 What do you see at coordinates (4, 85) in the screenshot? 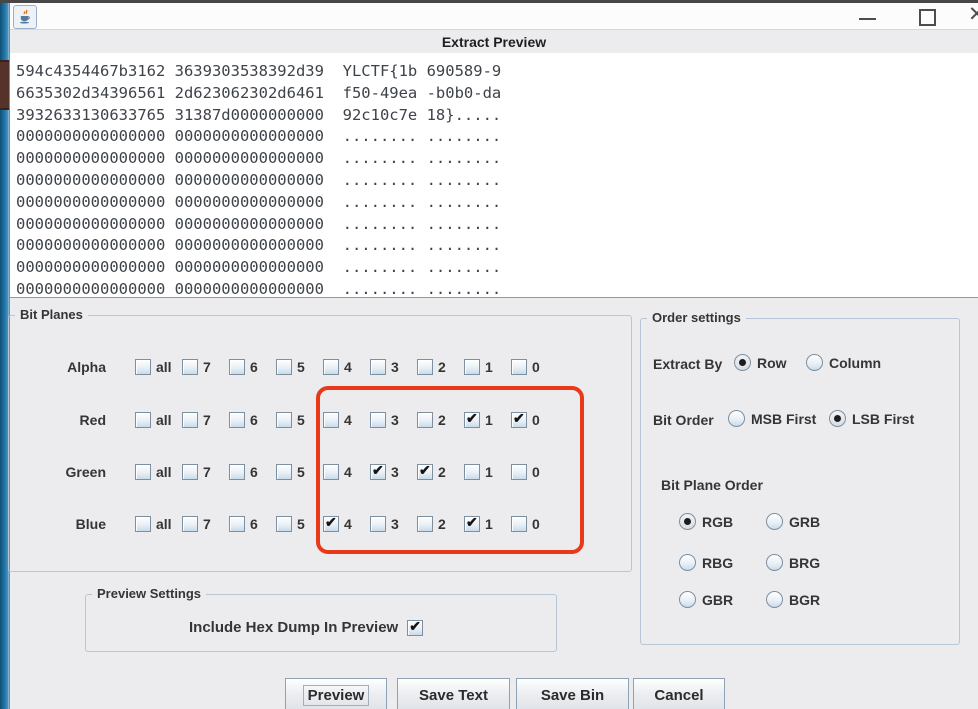
I see `background-artifact` at bounding box center [4, 85].